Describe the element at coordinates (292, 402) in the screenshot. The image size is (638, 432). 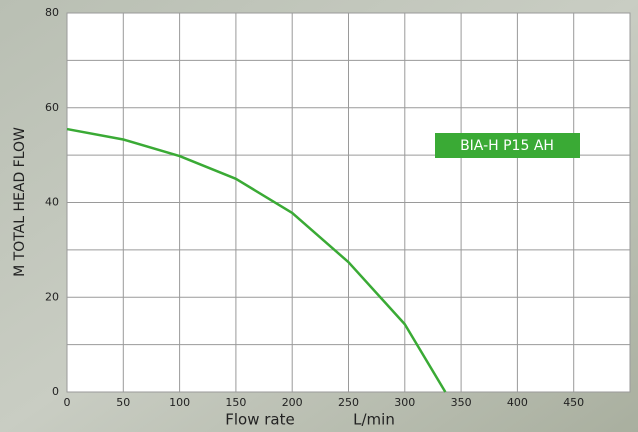
I see `x-tick-label: 200` at that location.